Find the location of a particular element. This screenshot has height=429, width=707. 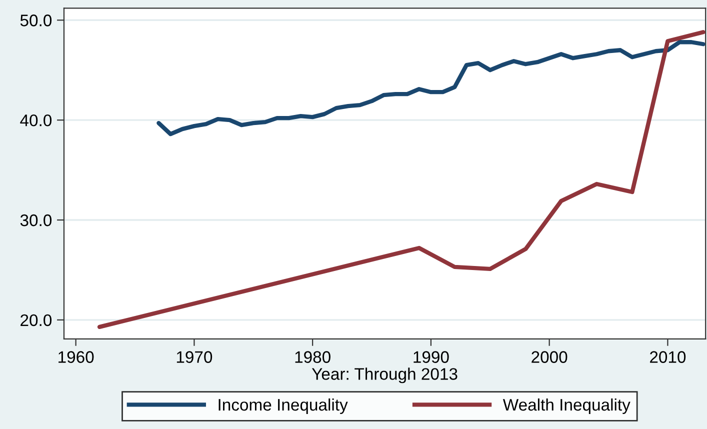

x-tick-label: 1980 is located at coordinates (312, 357).